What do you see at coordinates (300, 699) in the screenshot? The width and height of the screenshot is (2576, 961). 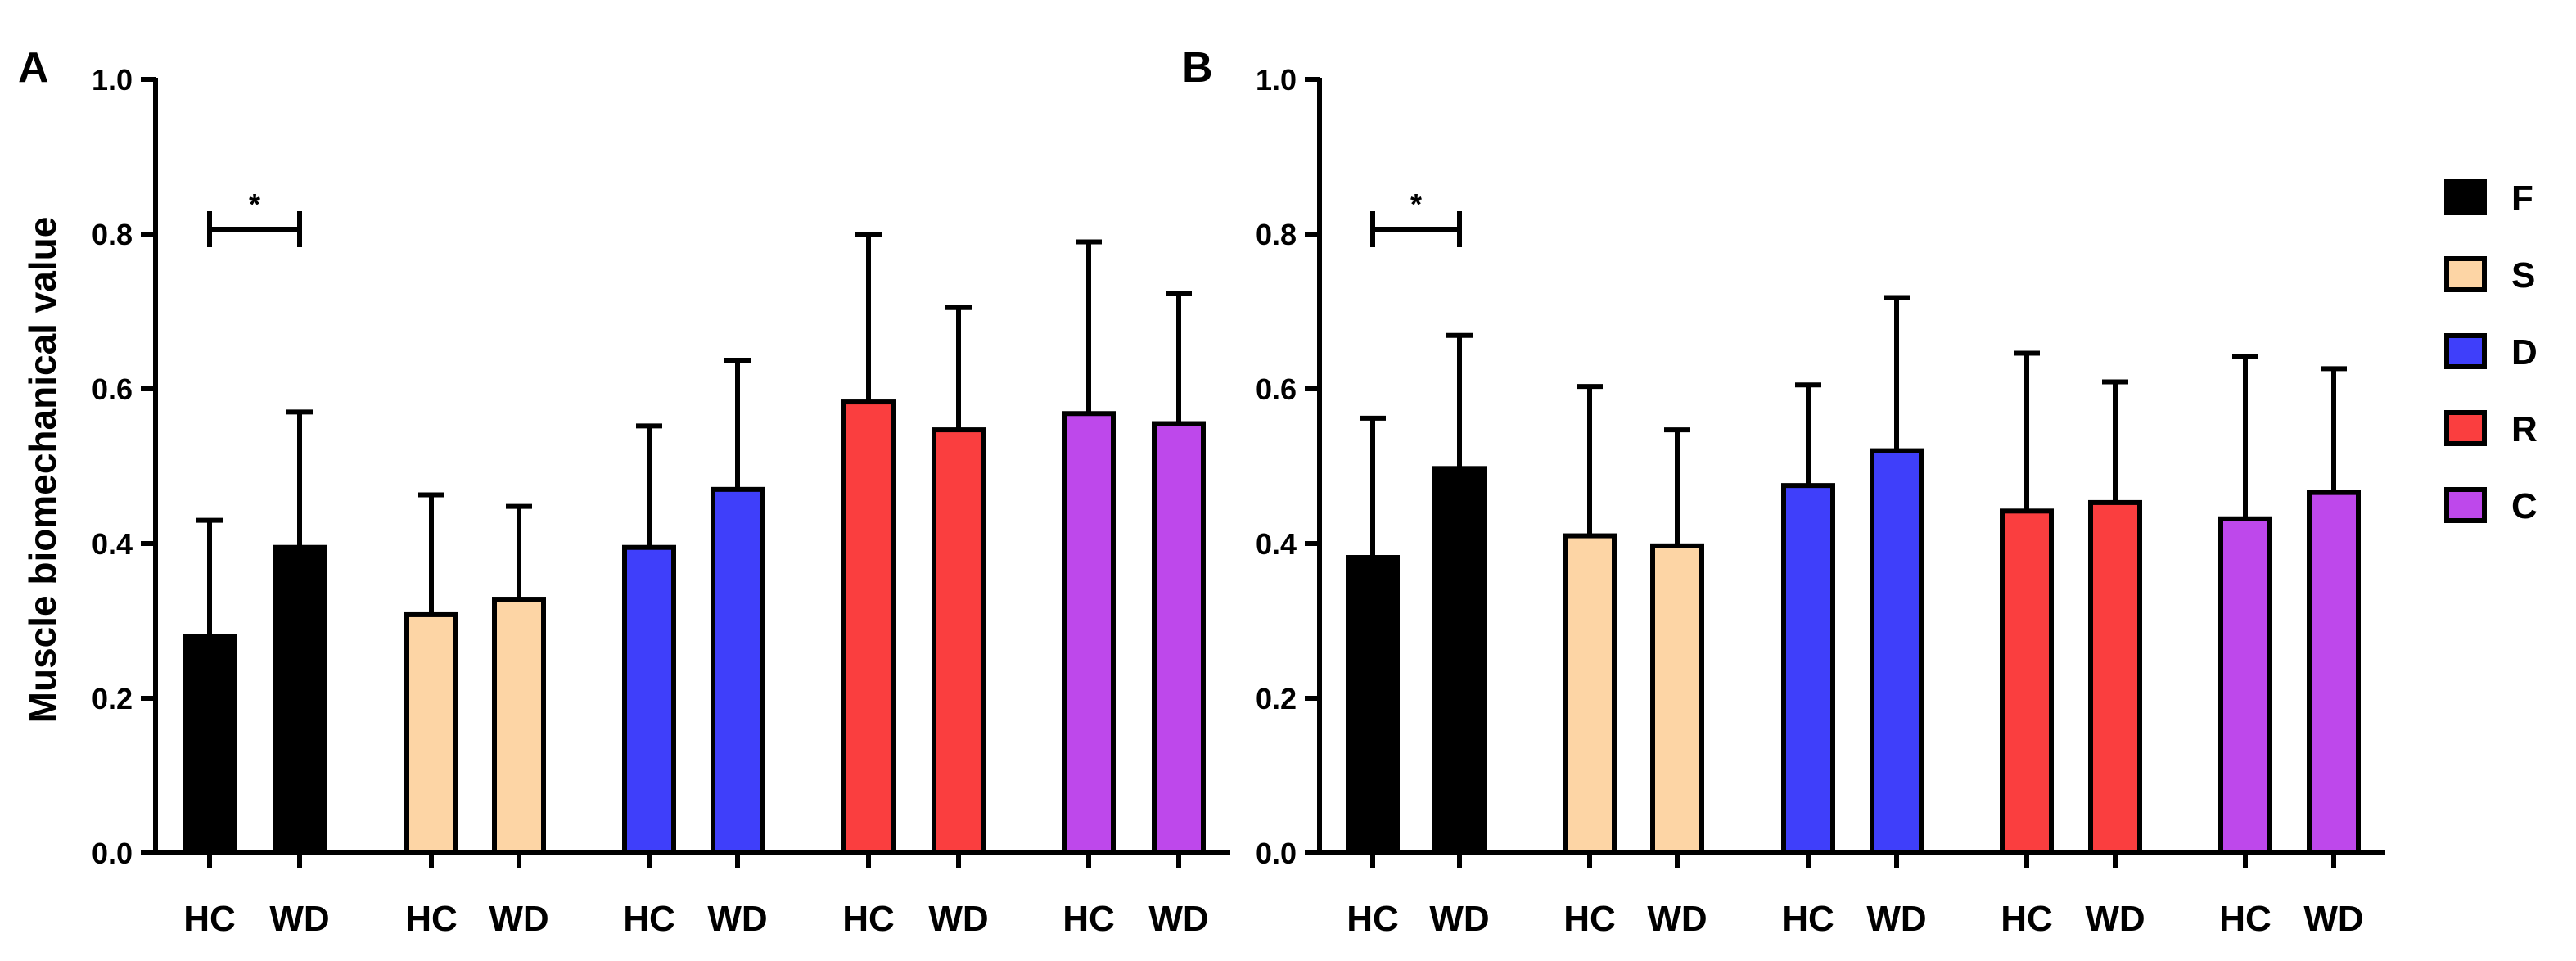 I see `bar-a-f-wd` at bounding box center [300, 699].